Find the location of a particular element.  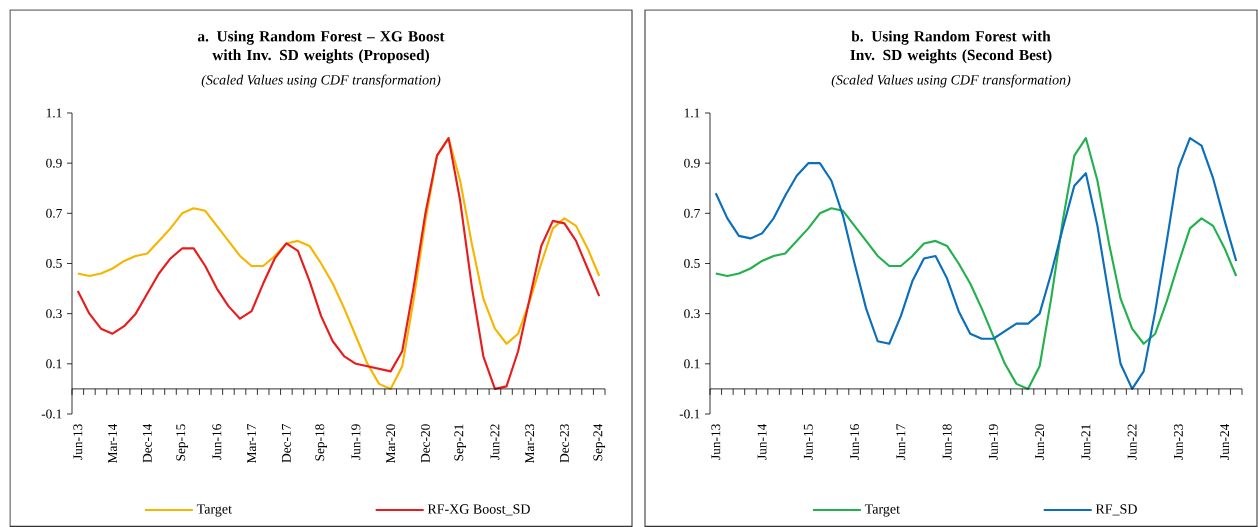

chart-title: a. Using Random Forest – XG Boost with Inv. SD weights (Proposed) is located at coordinates (321, 47).